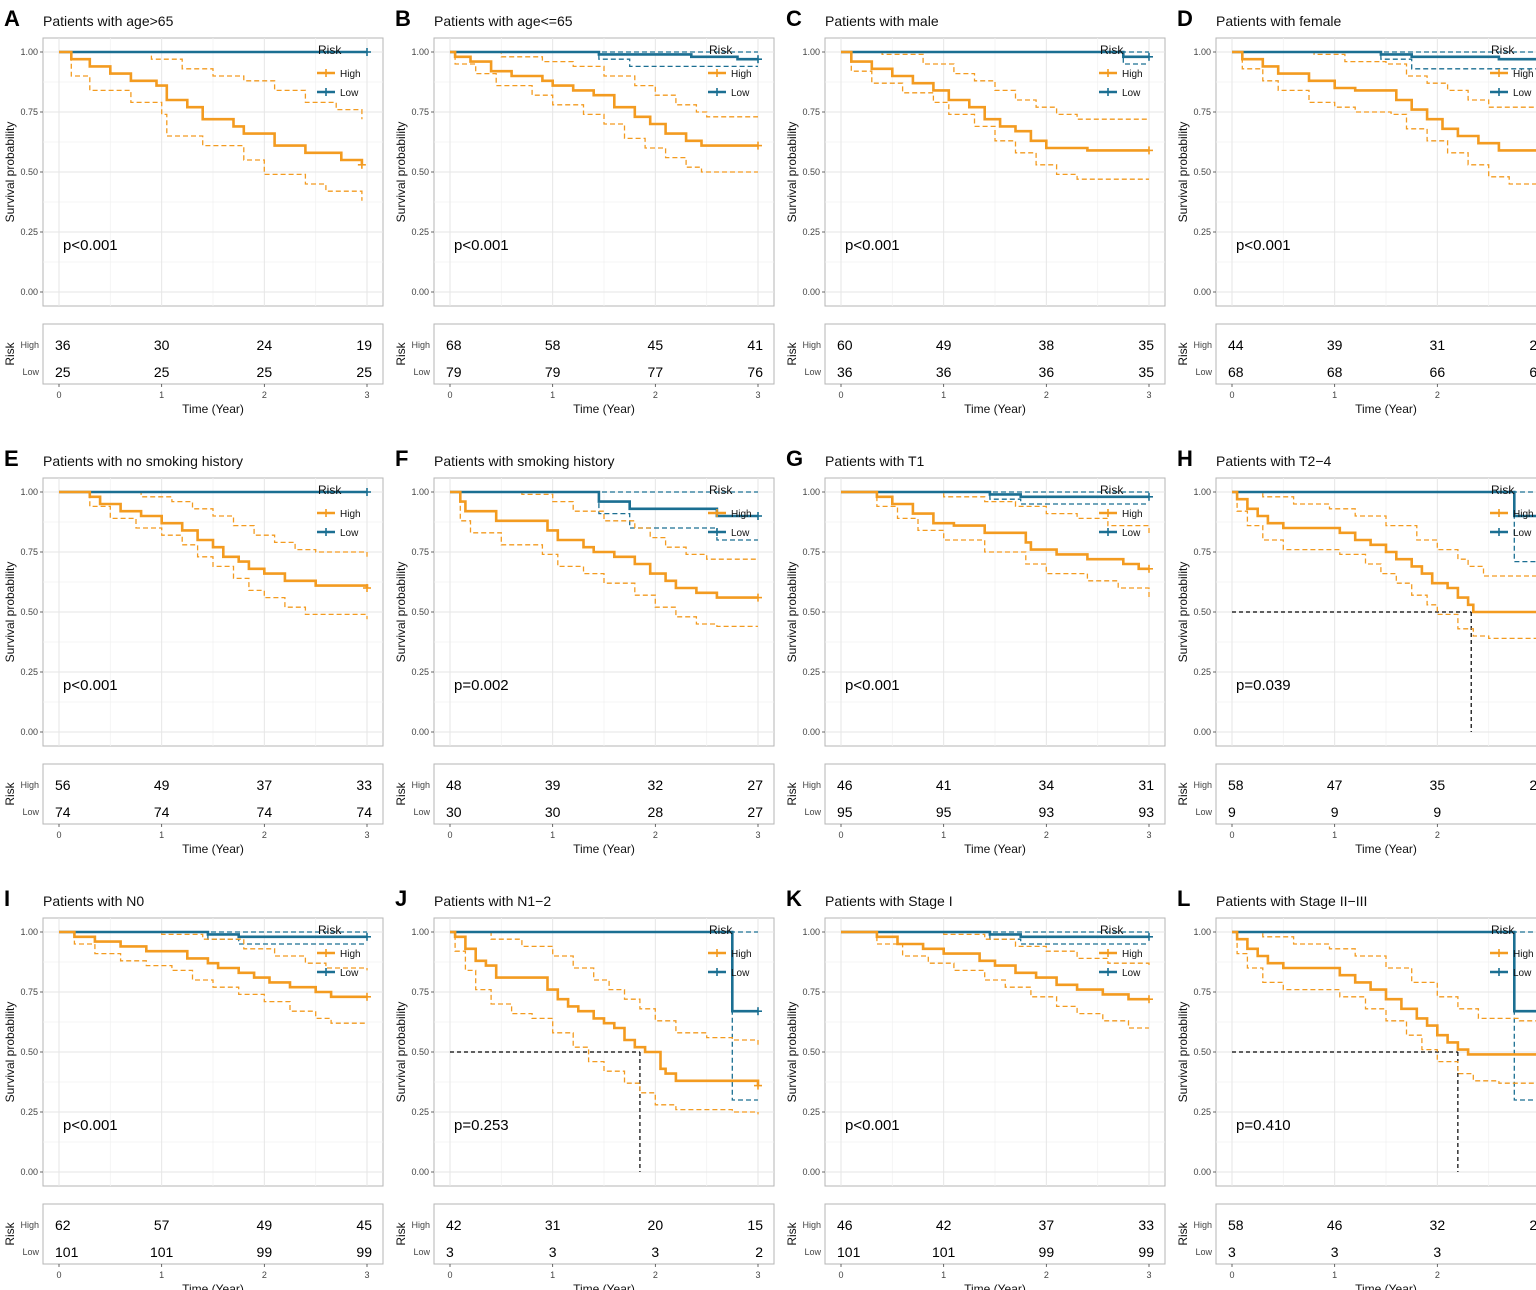 The width and height of the screenshot is (1536, 1290). Describe the element at coordinates (265, 785) in the screenshot. I see `risk-count: 37` at that location.